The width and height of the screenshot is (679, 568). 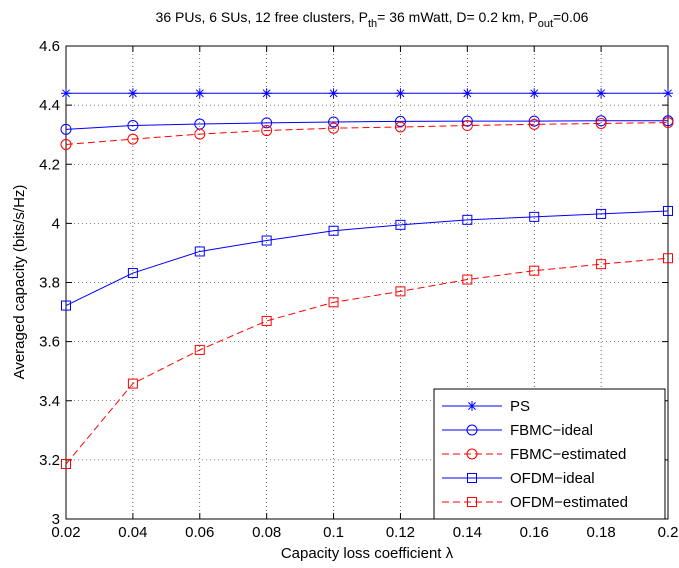 What do you see at coordinates (49, 401) in the screenshot?
I see `y-tick-label: 3.4` at bounding box center [49, 401].